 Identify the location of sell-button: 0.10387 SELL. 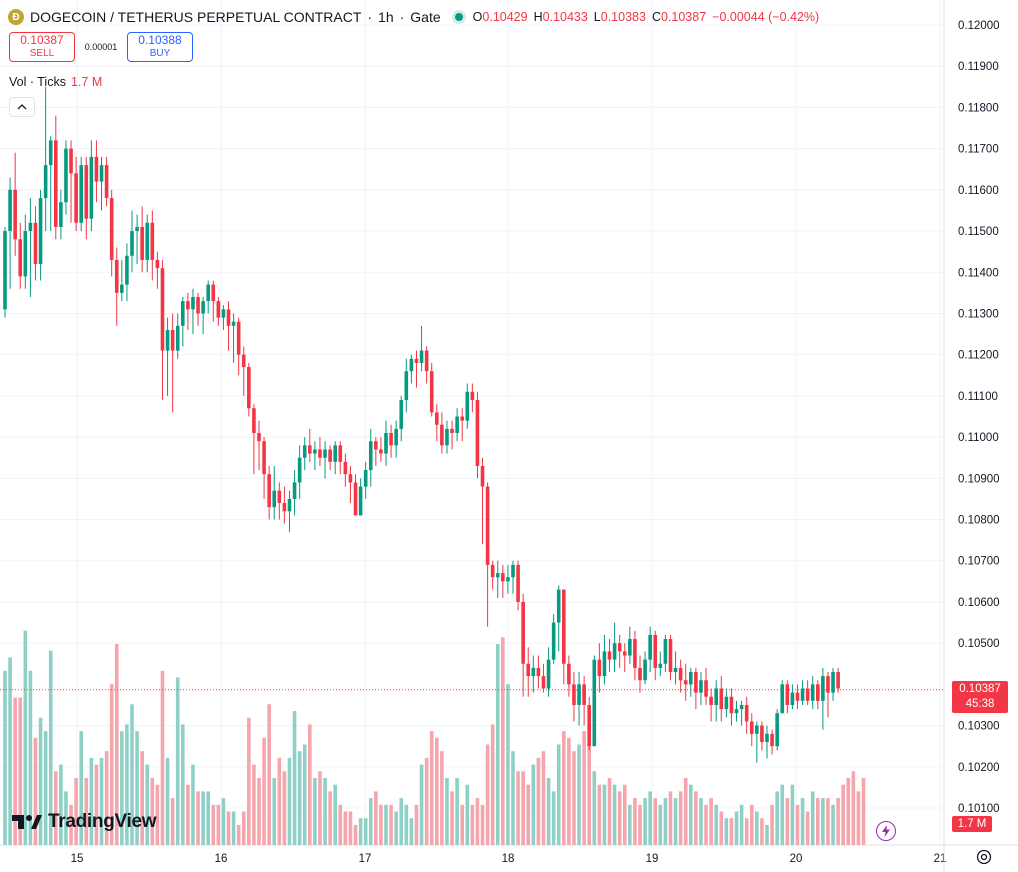
(42, 47).